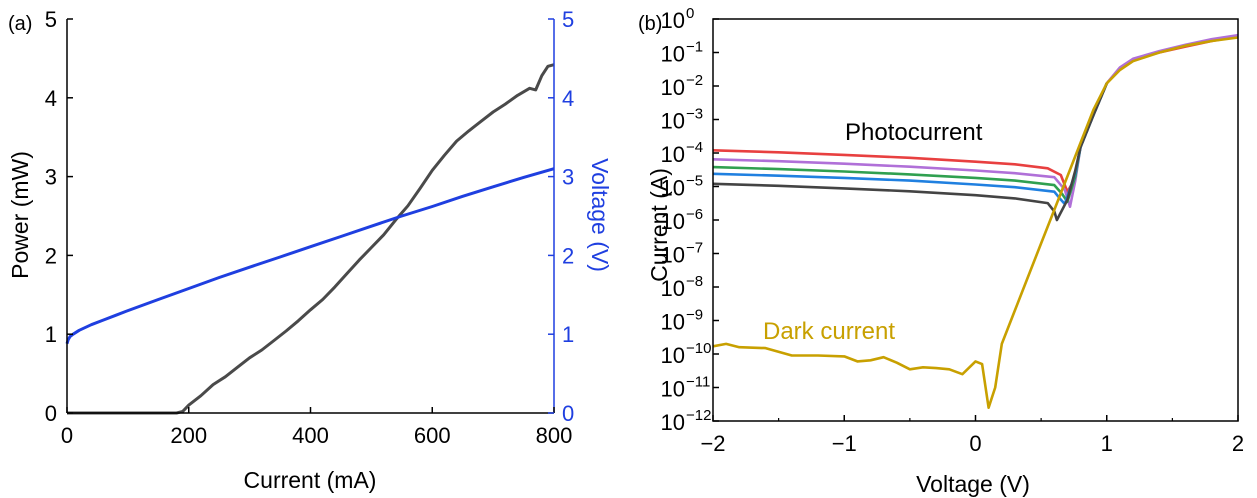 The height and width of the screenshot is (498, 1257). Describe the element at coordinates (914, 132) in the screenshot. I see `photocurrent-annotation: Photocurrent` at that location.